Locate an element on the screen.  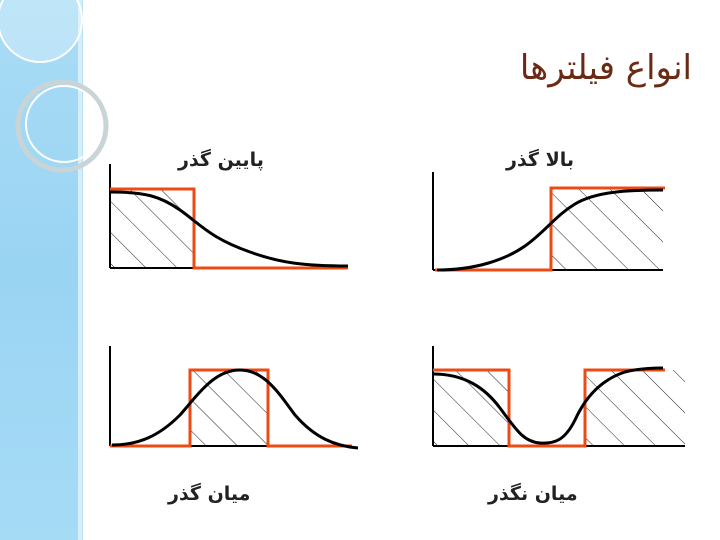
bandpass-ideal-response is located at coordinates (231, 408).